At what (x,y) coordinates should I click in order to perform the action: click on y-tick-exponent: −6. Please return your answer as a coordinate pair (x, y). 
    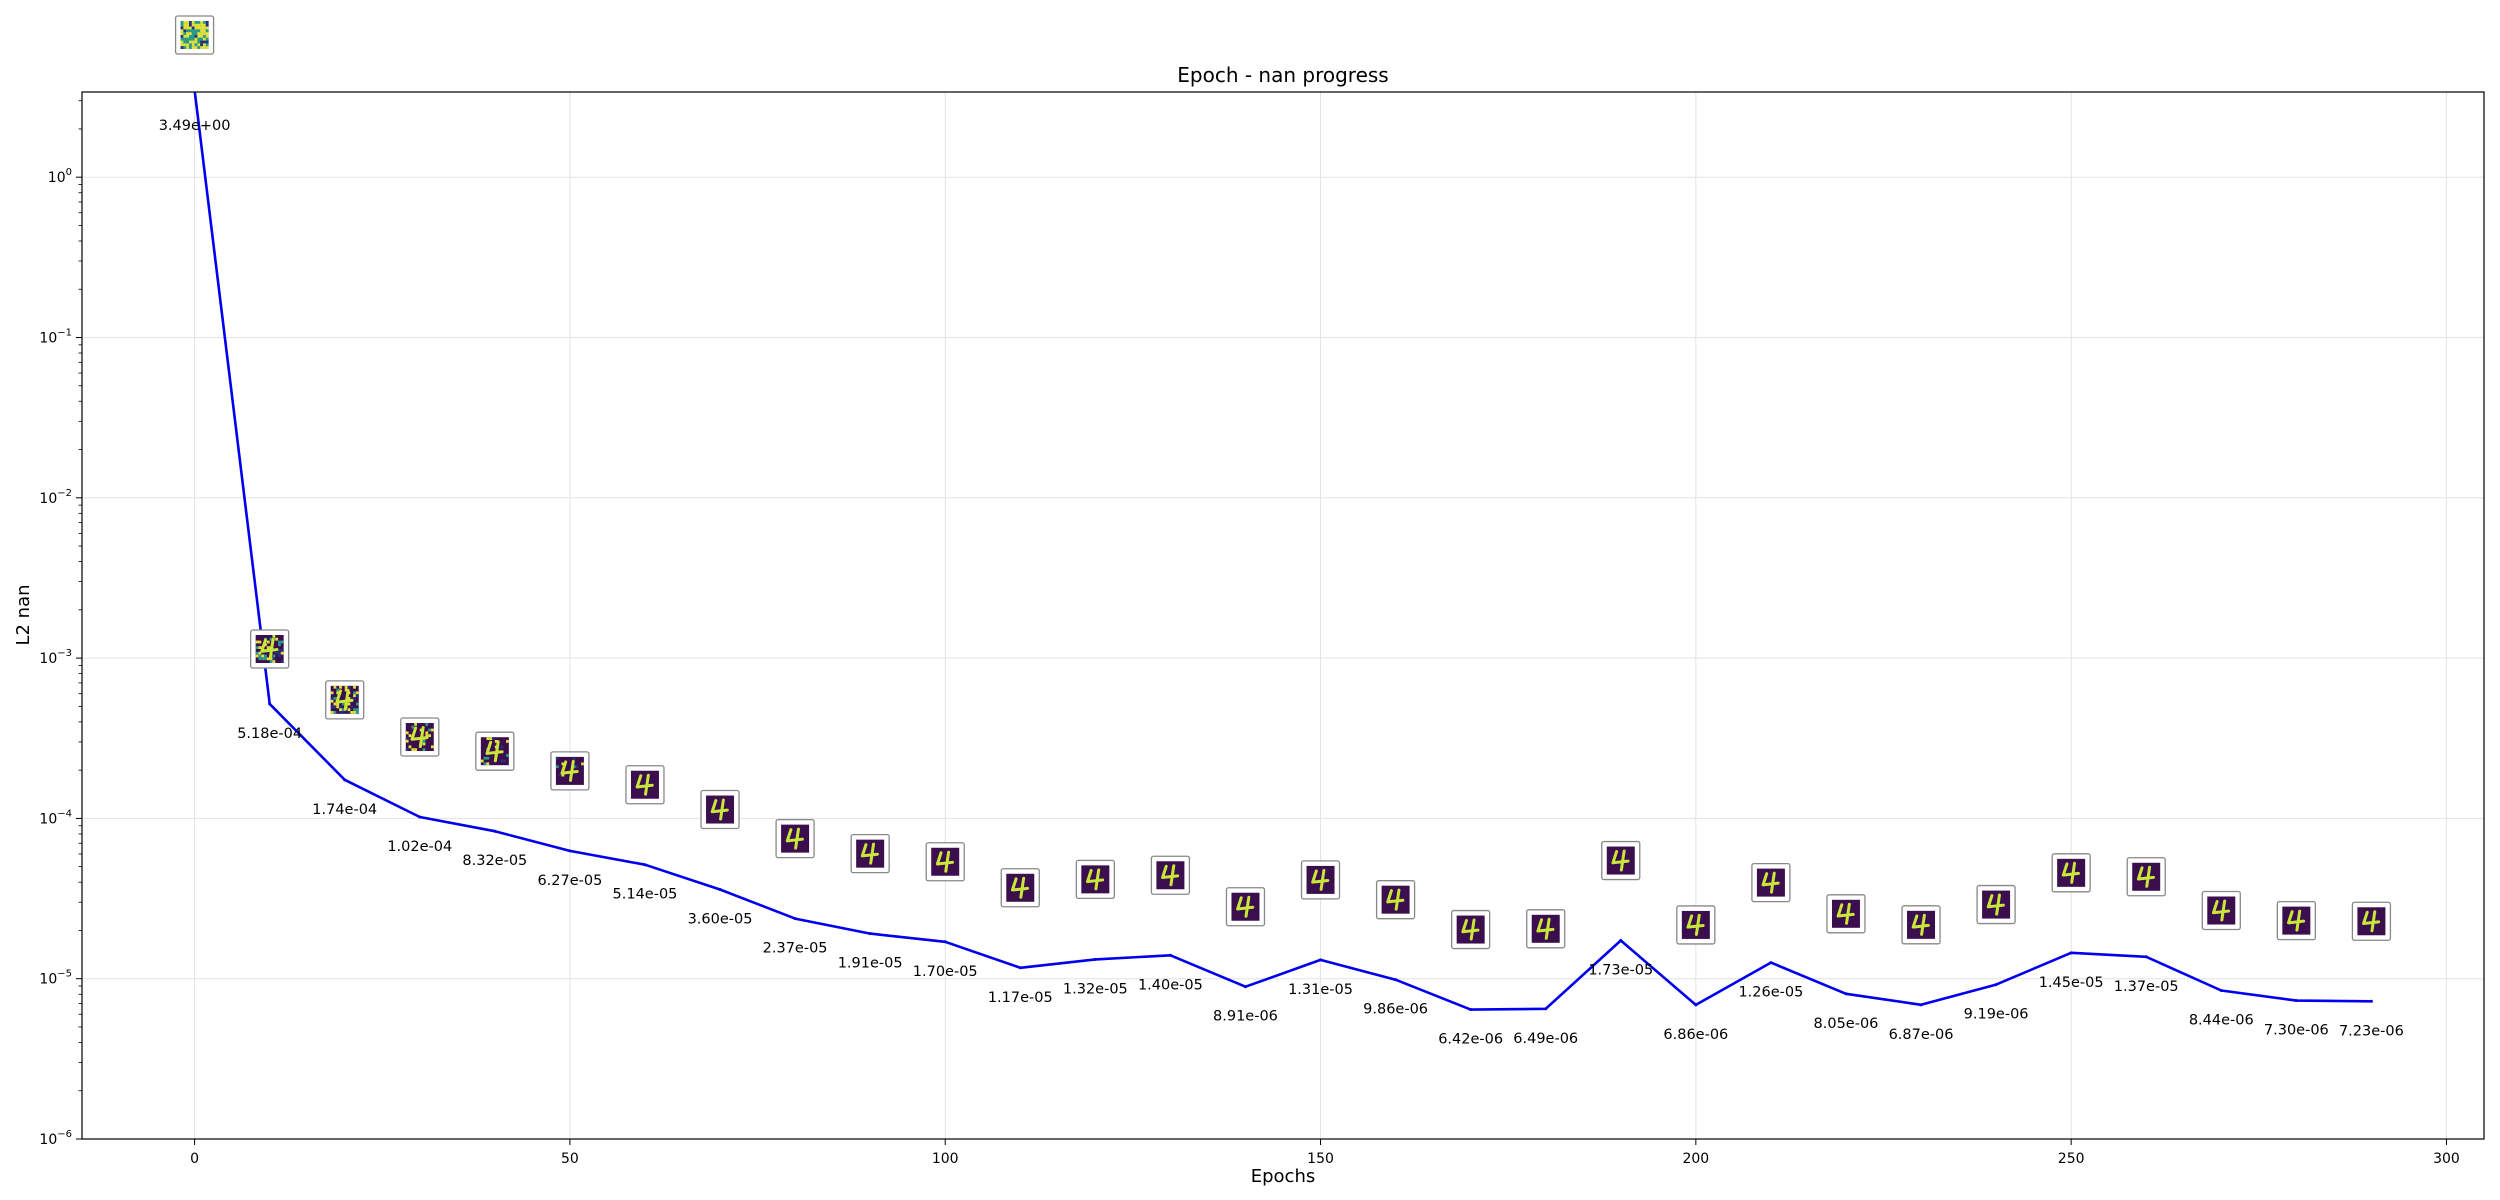
    Looking at the image, I should click on (64, 1134).